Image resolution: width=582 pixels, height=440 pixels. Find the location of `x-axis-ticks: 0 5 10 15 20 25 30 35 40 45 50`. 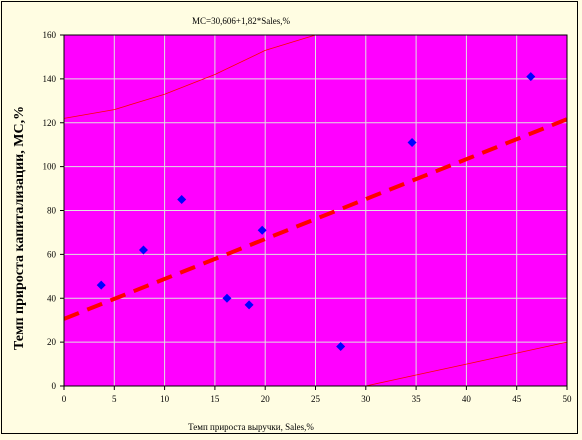

x-axis-ticks: 0 5 10 15 20 25 30 35 40 45 50 is located at coordinates (317, 395).